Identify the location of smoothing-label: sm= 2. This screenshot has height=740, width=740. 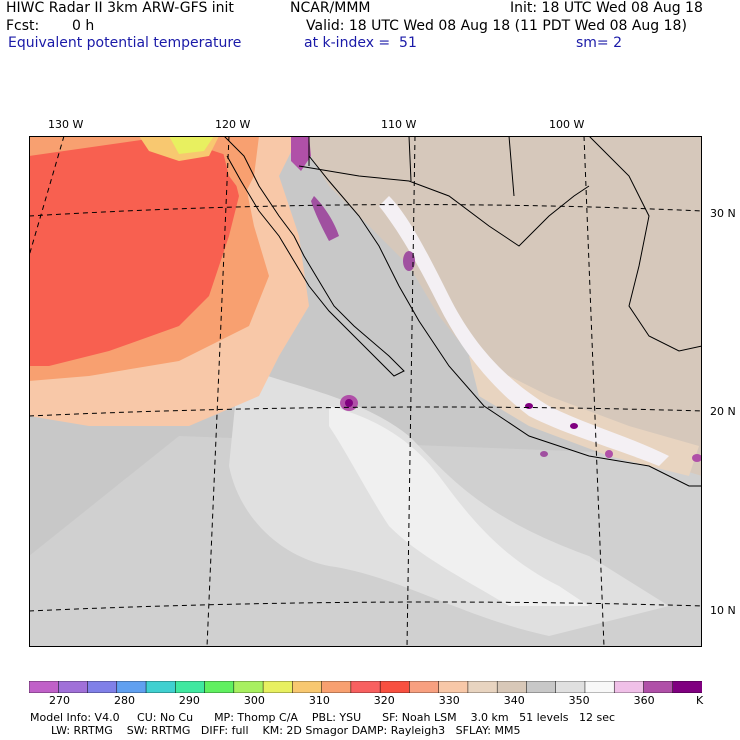
(599, 43).